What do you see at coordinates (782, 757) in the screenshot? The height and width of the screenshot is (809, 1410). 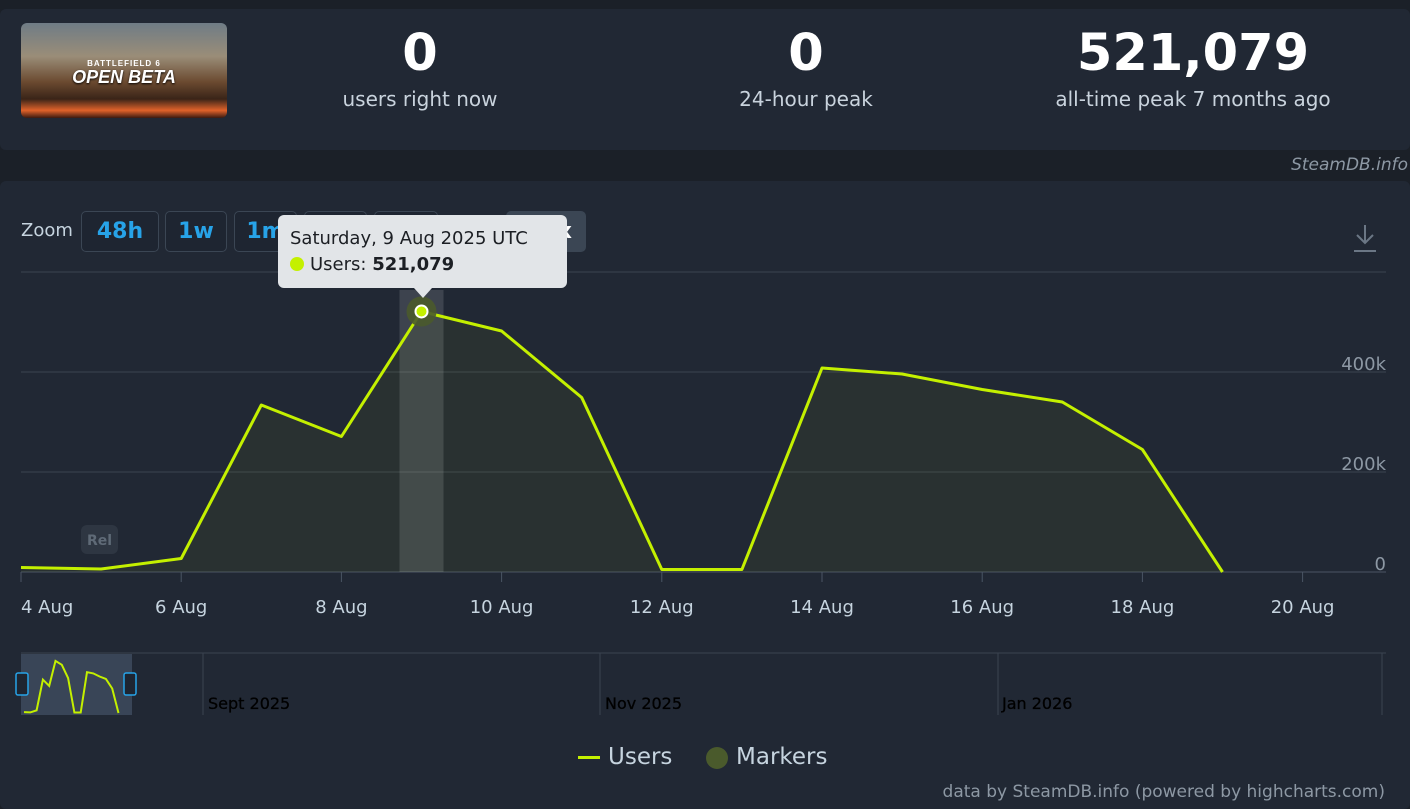 I see `legend-markers-label: Markers` at bounding box center [782, 757].